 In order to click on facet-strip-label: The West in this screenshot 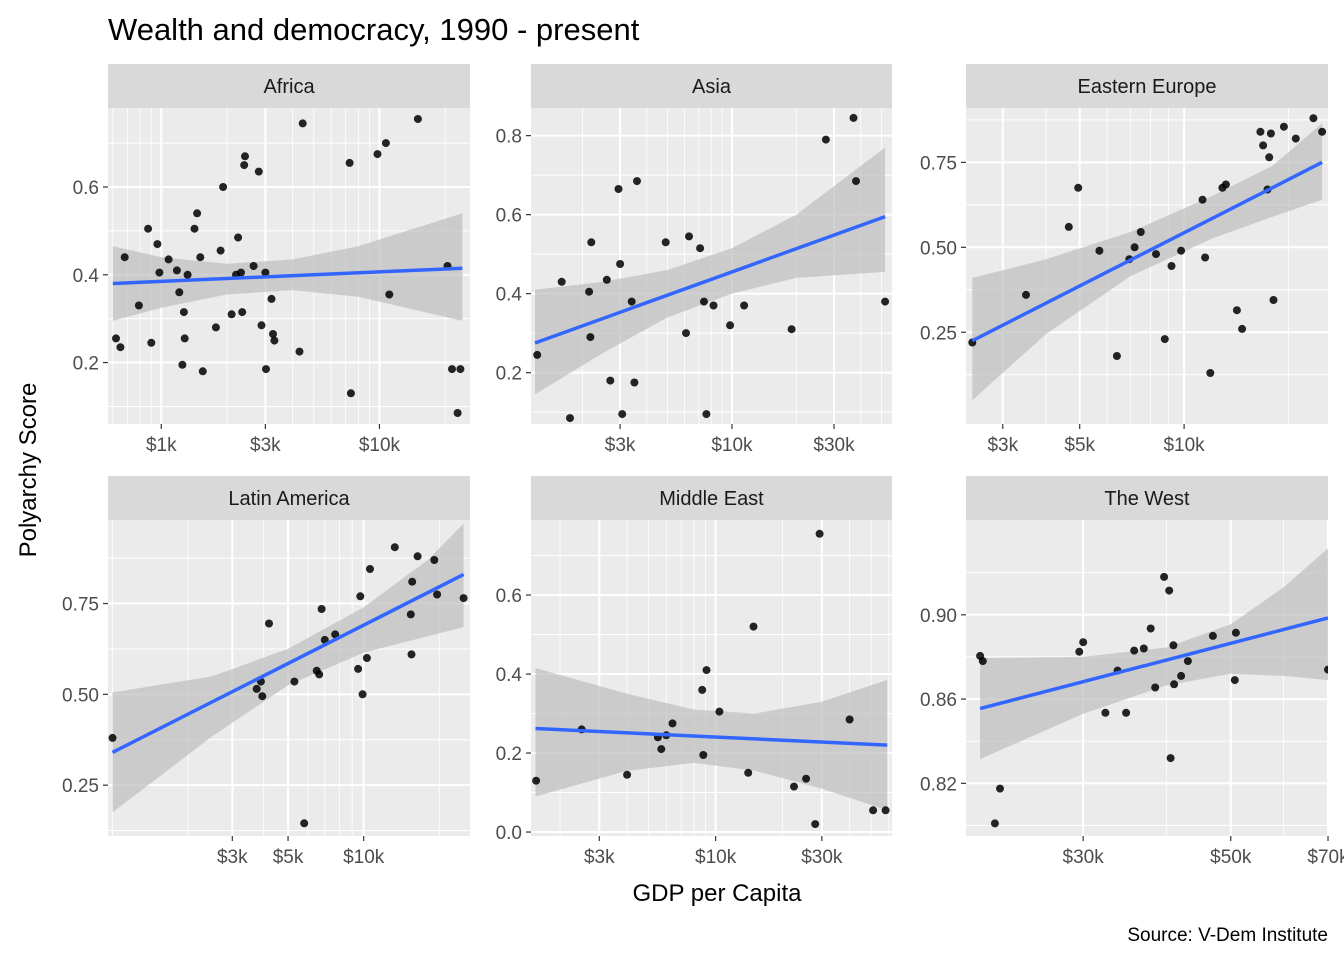, I will do `click(1147, 499)`.